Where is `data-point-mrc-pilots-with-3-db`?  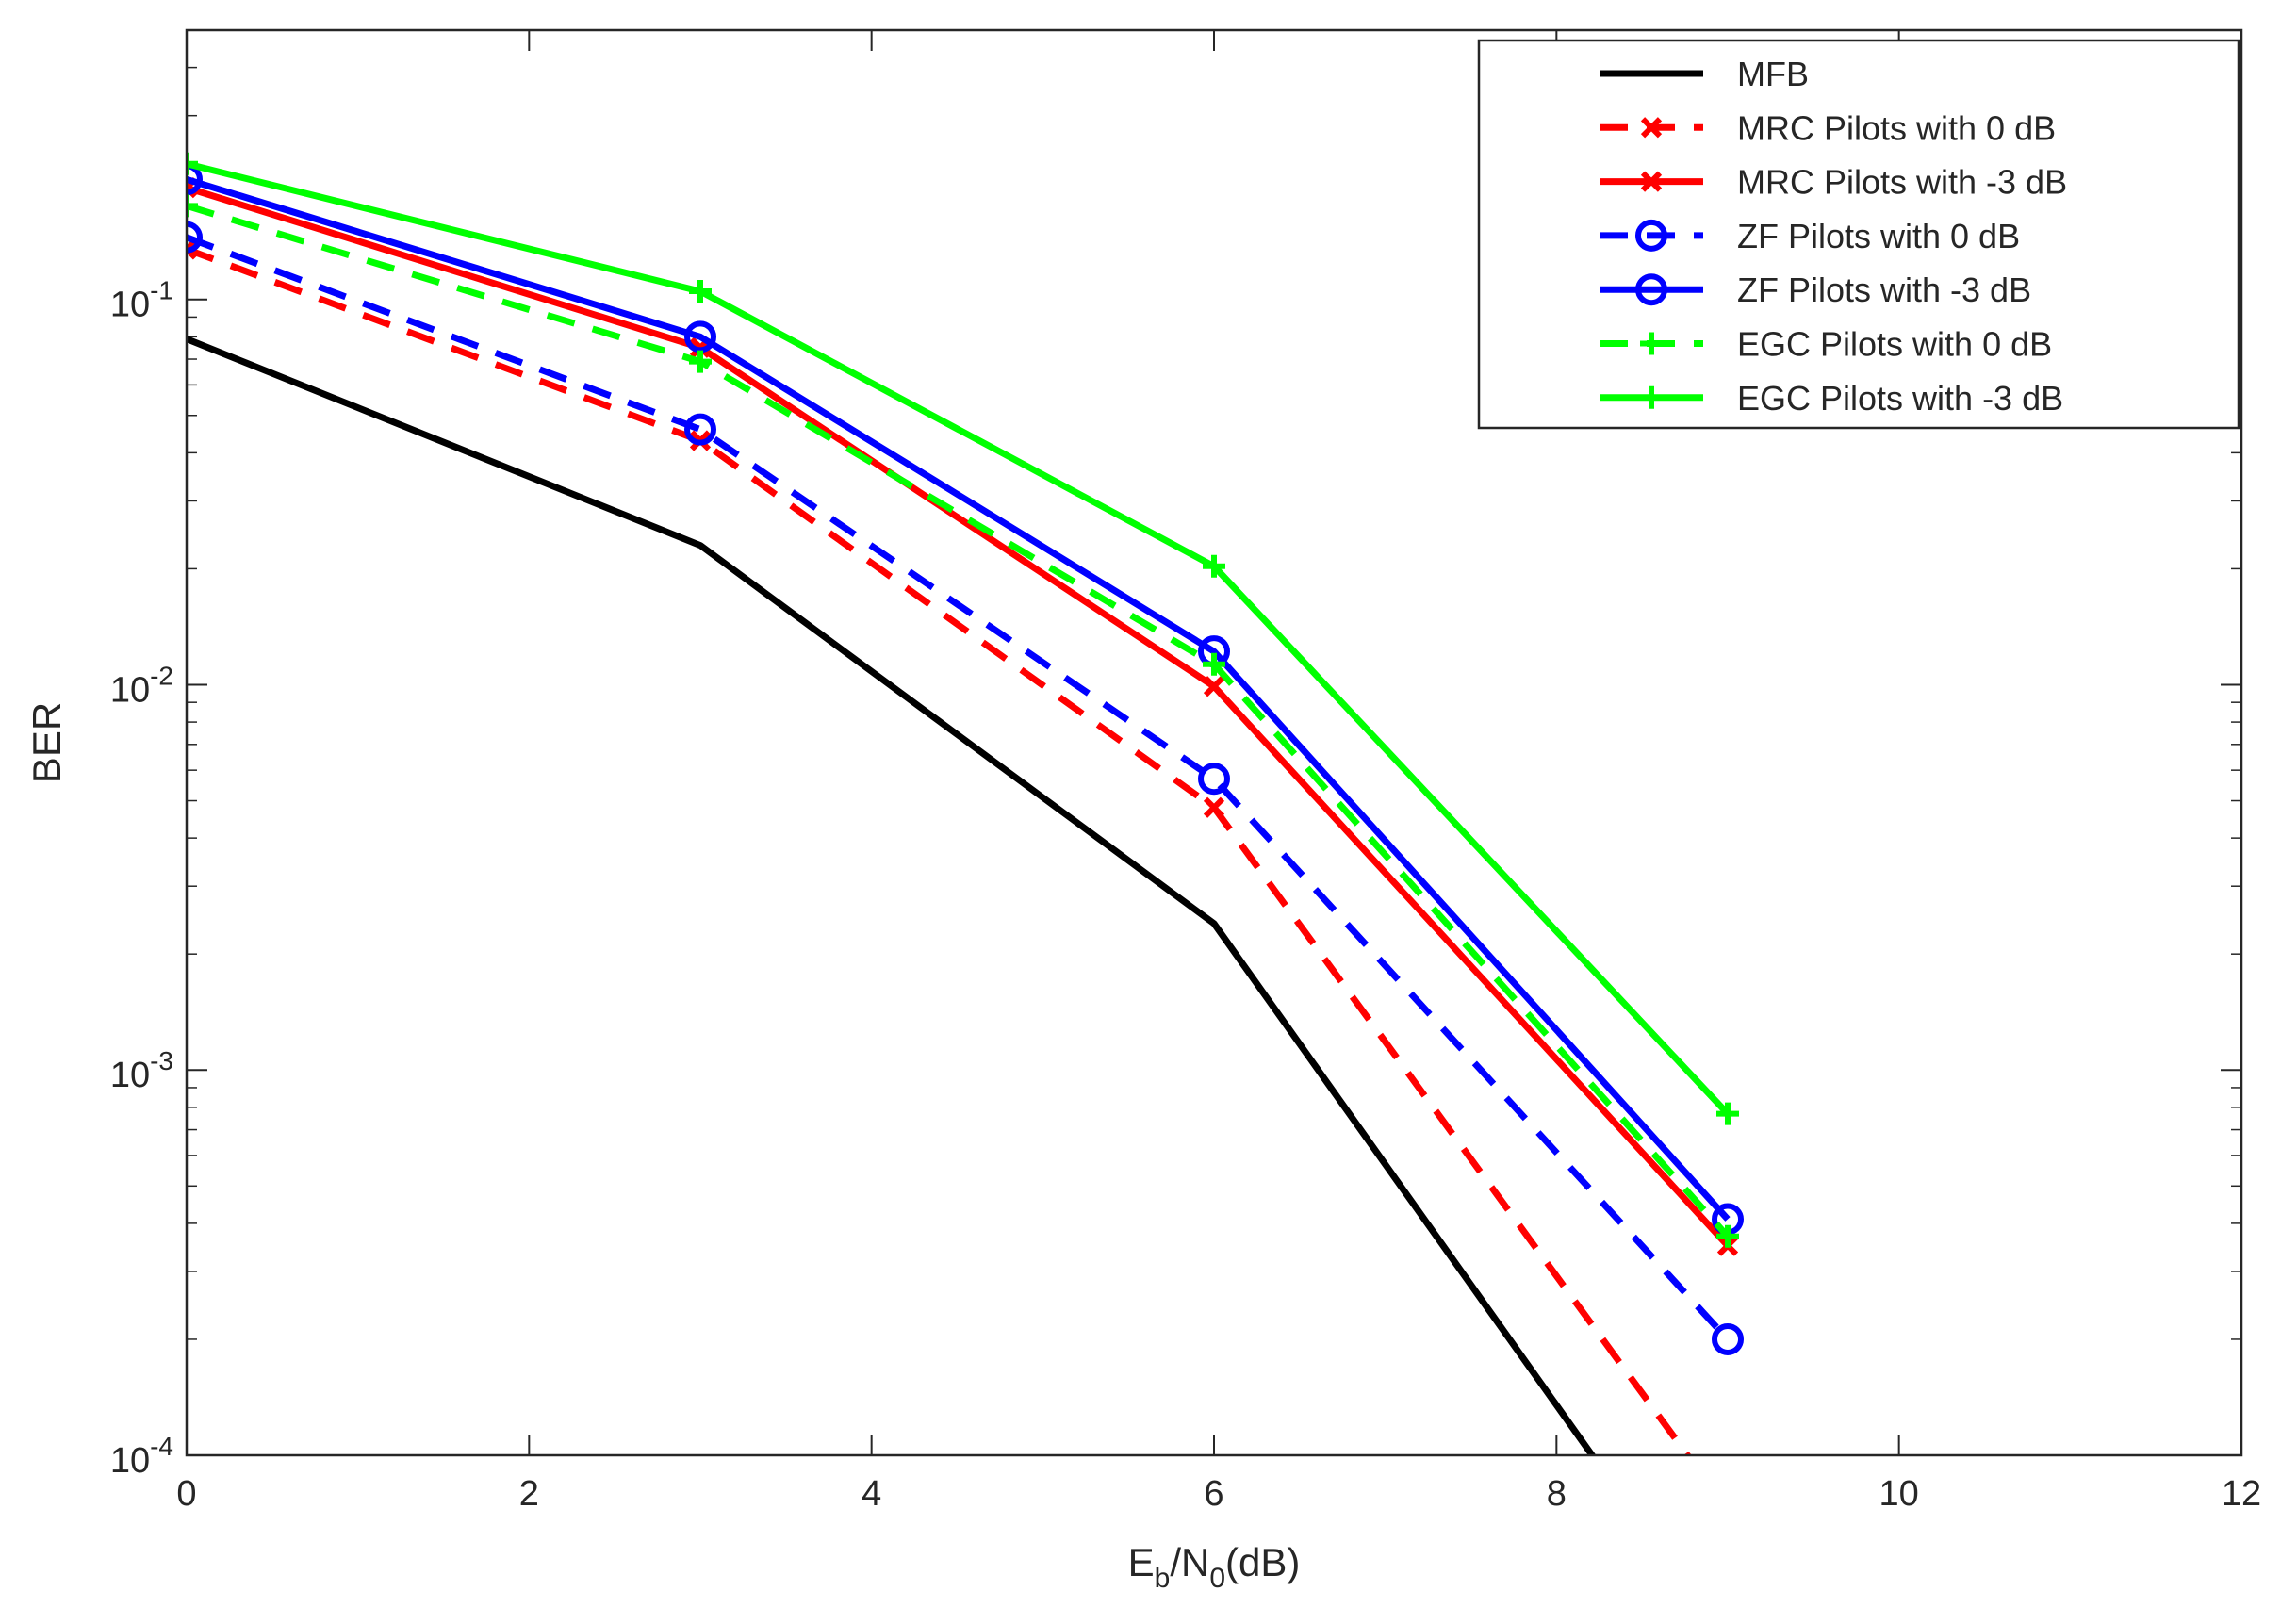 data-point-mrc-pilots-with-3-db is located at coordinates (1214, 686).